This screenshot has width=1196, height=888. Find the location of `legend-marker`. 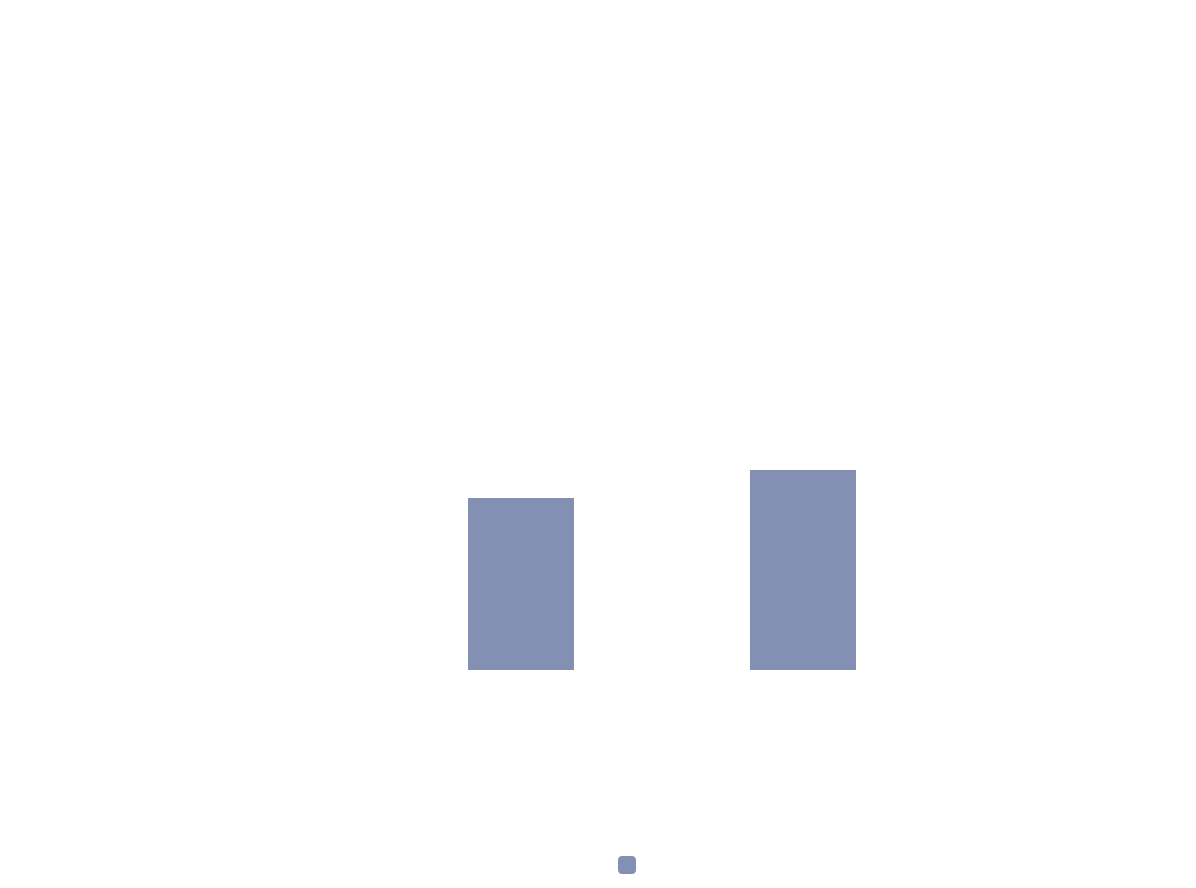

legend-marker is located at coordinates (627, 865).